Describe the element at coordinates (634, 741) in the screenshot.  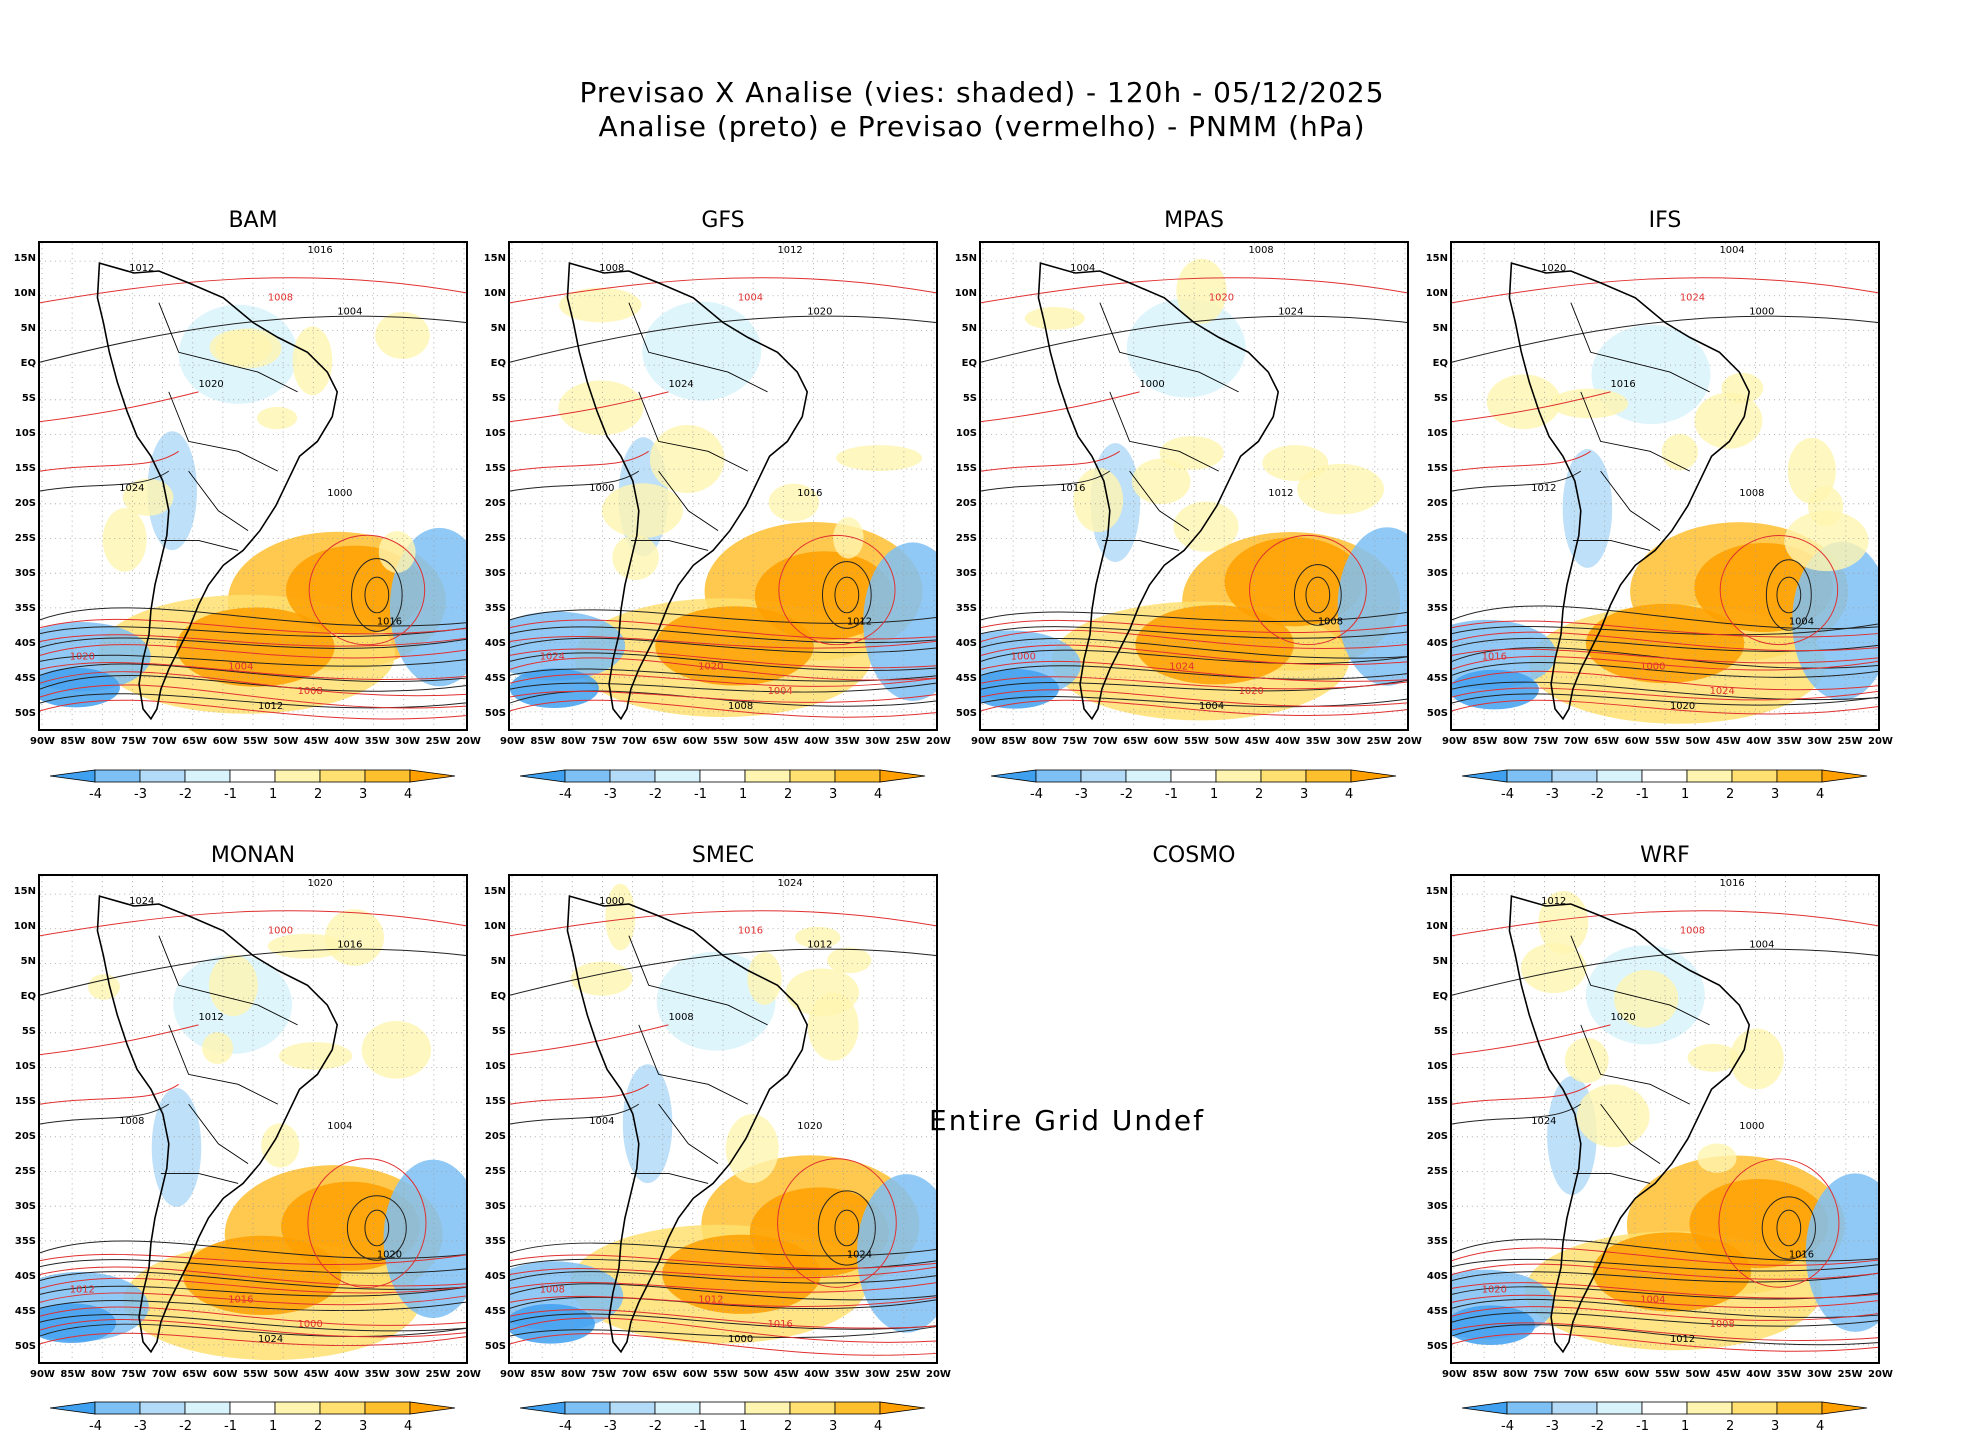
I see `lon-tick-label: 70W` at that location.